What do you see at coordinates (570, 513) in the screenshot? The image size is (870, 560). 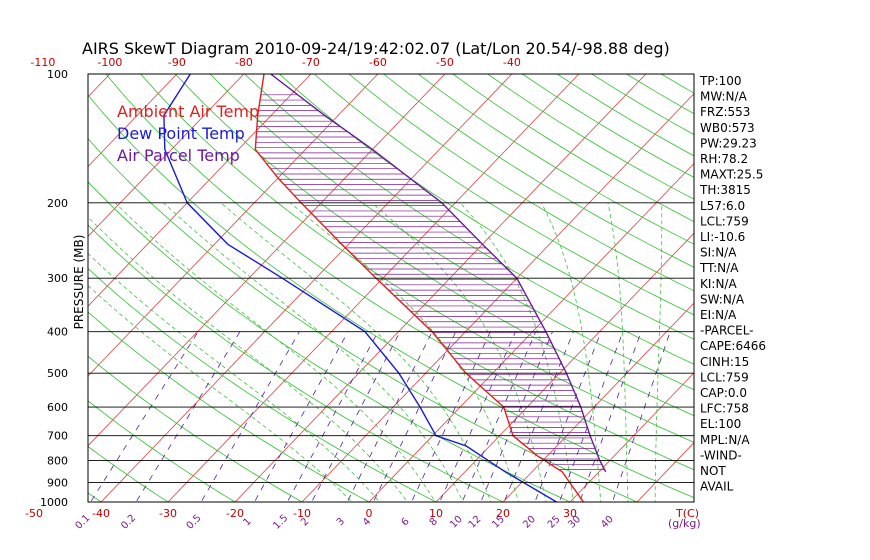 I see `bottom-temp-tick-label: 30` at bounding box center [570, 513].